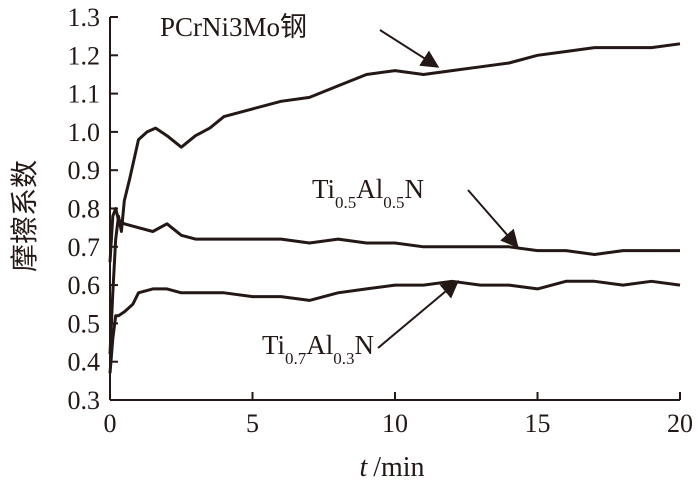 The width and height of the screenshot is (700, 483). What do you see at coordinates (84, 362) in the screenshot?
I see `y-tick-label: 0.4` at bounding box center [84, 362].